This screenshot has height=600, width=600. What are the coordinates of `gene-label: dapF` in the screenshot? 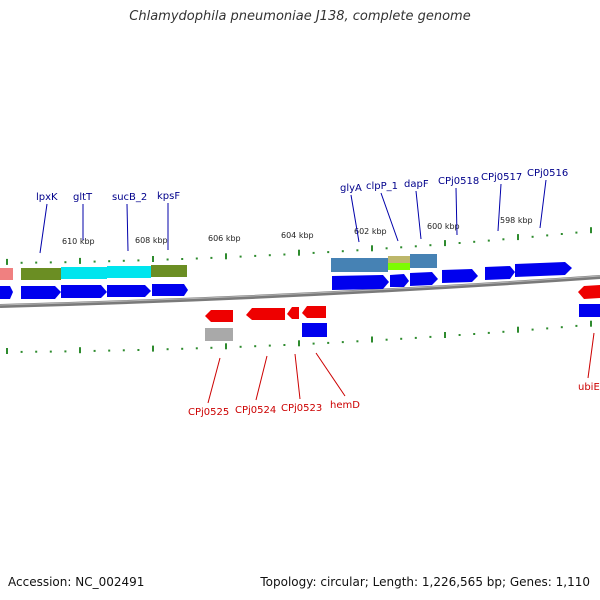 It's located at (416, 184).